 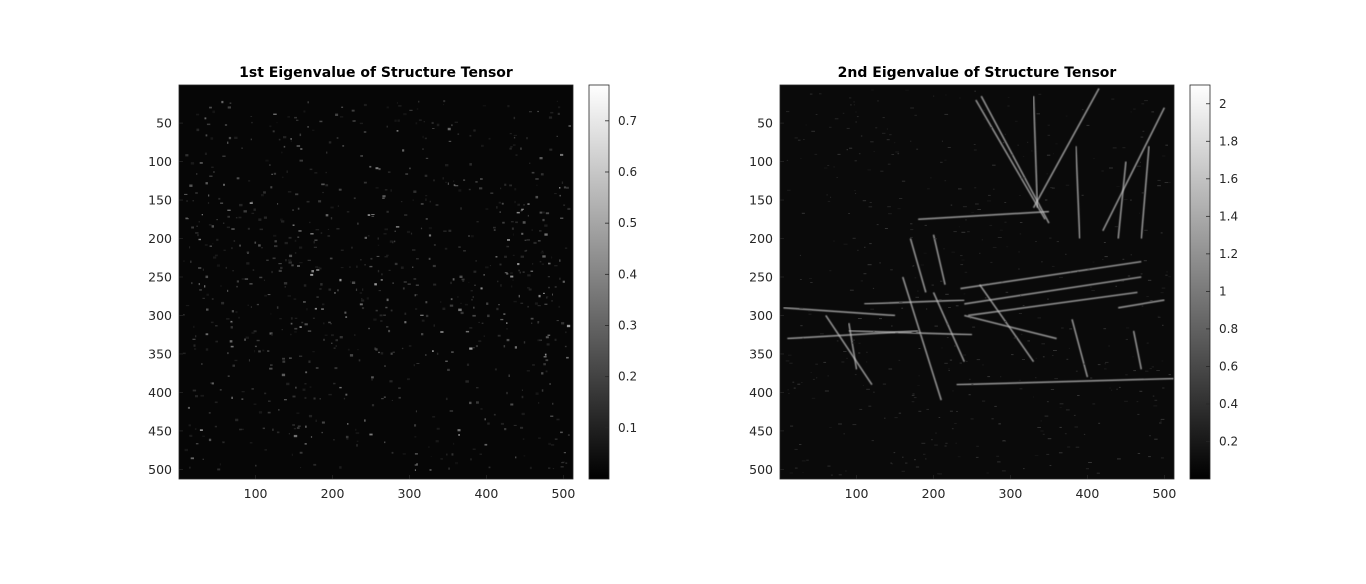 I want to click on colorbar-tick-label: 1.8, so click(x=1228, y=141).